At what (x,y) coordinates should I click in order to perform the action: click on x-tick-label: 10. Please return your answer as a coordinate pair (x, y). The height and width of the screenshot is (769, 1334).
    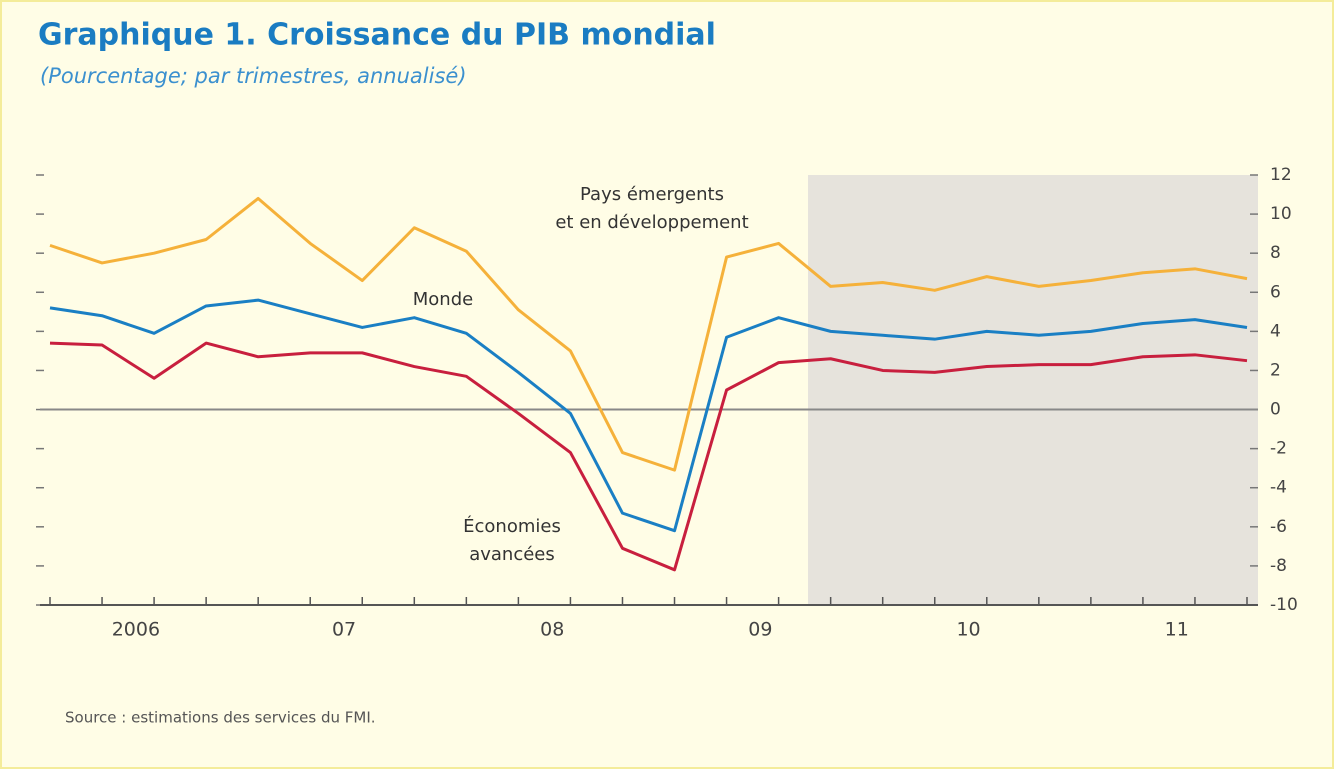
    Looking at the image, I should click on (968, 630).